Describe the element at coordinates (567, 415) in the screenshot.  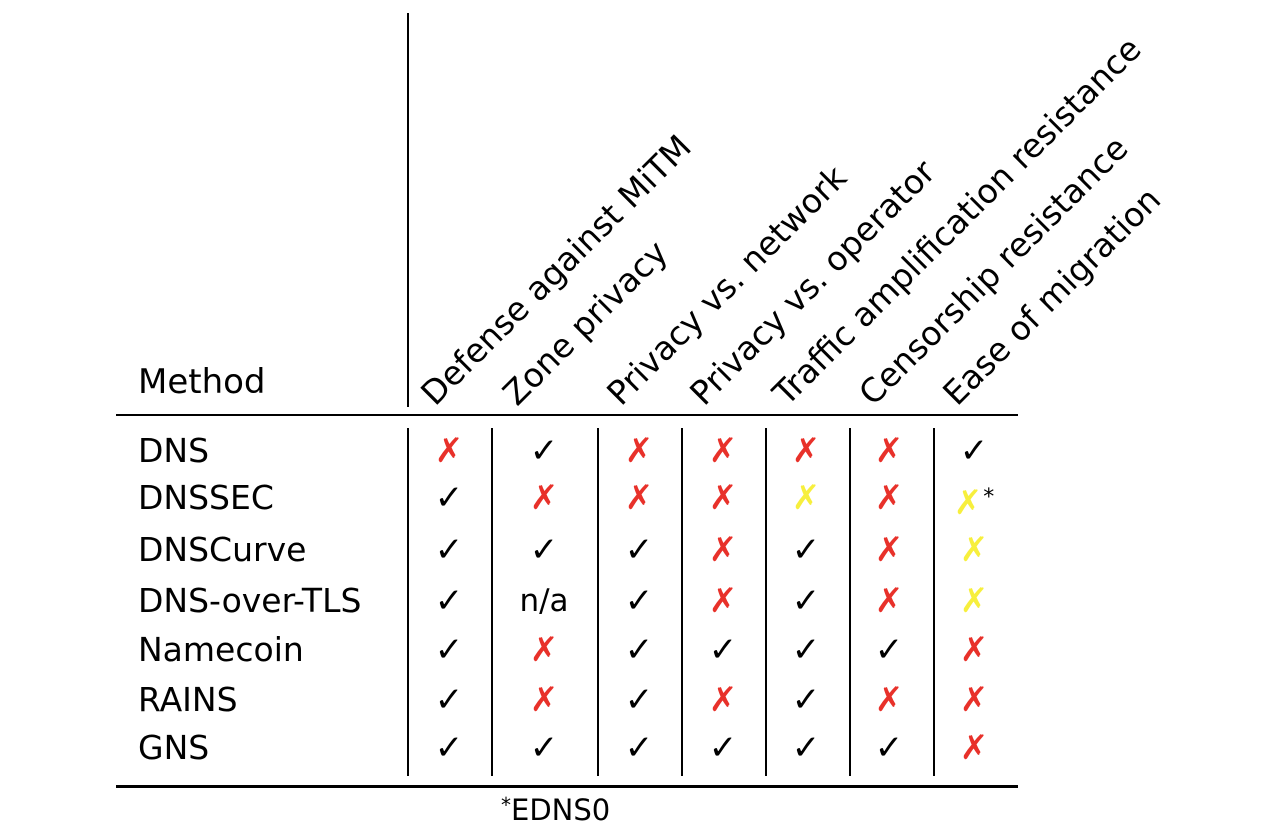
I see `header-rule` at that location.